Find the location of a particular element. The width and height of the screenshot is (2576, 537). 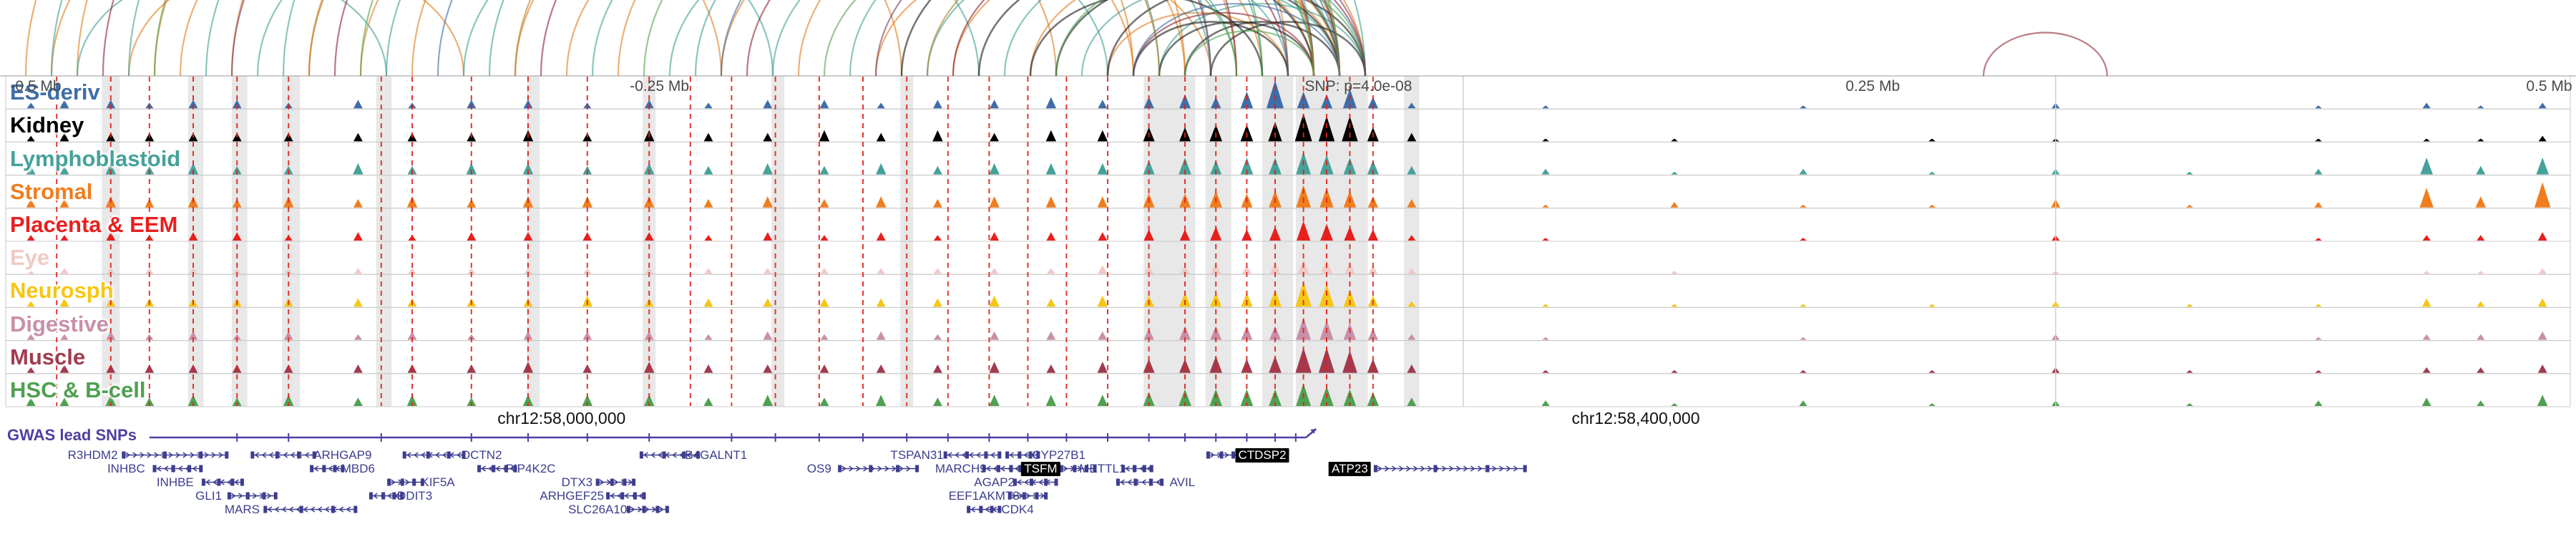

gene-arhgef25 is located at coordinates (626, 496).